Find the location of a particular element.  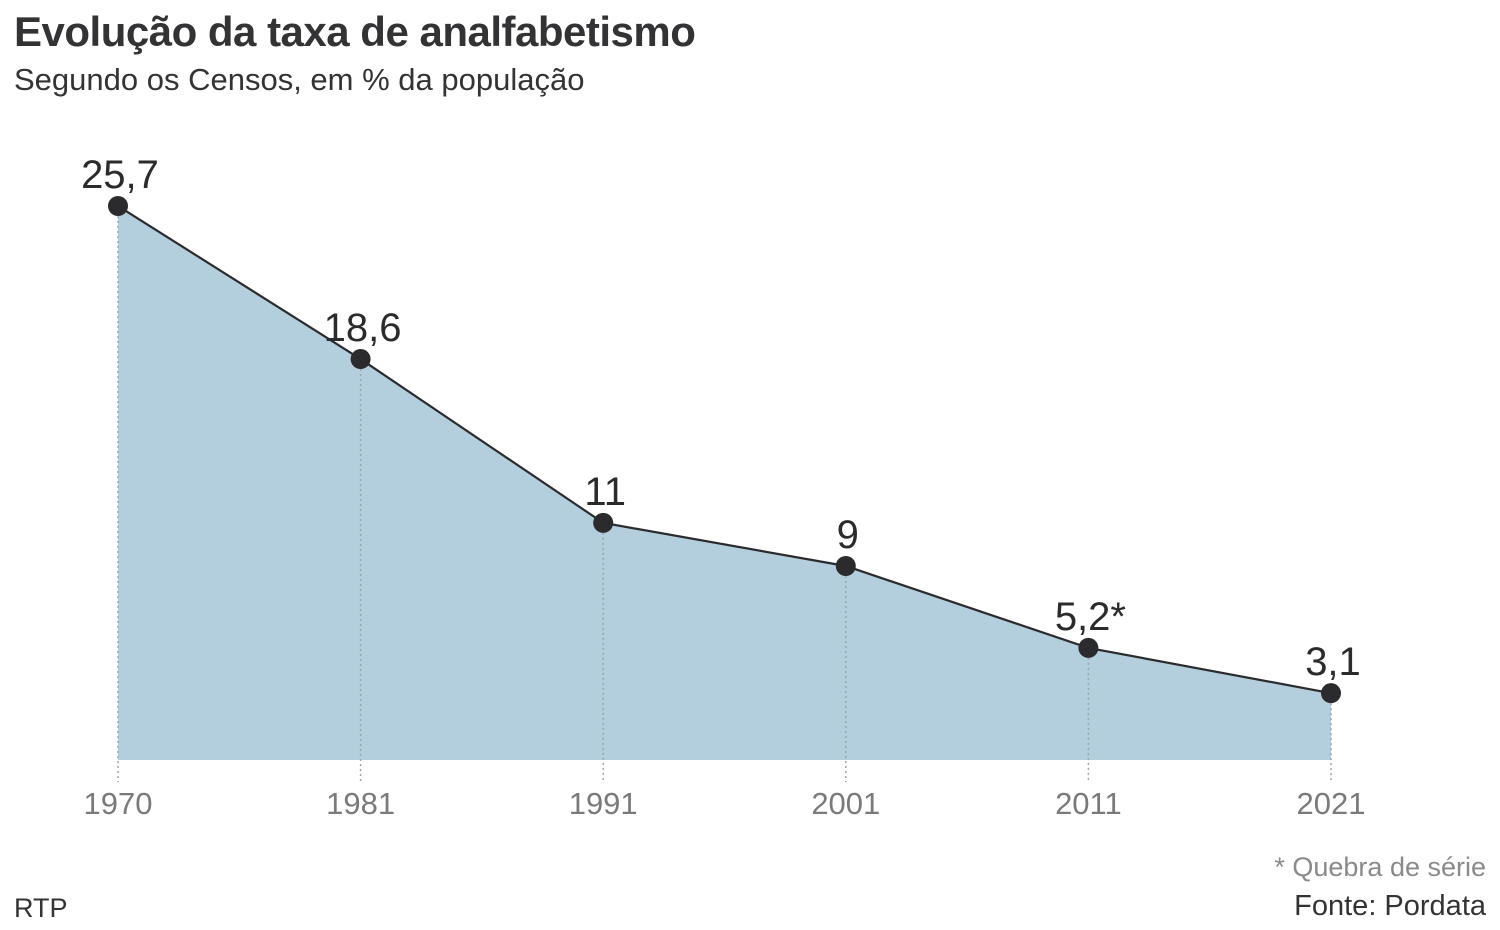

data-label-2011: 5,2* is located at coordinates (1090, 617).